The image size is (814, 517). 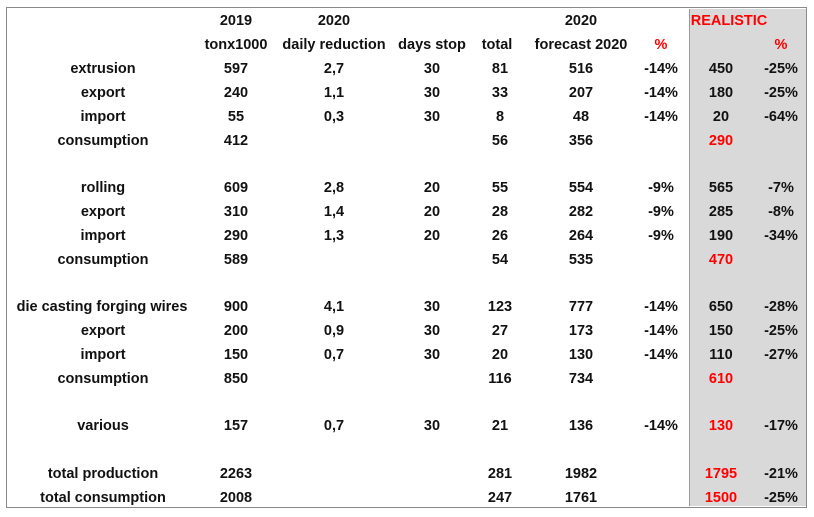 What do you see at coordinates (721, 355) in the screenshot?
I see `cell-realistic: 110` at bounding box center [721, 355].